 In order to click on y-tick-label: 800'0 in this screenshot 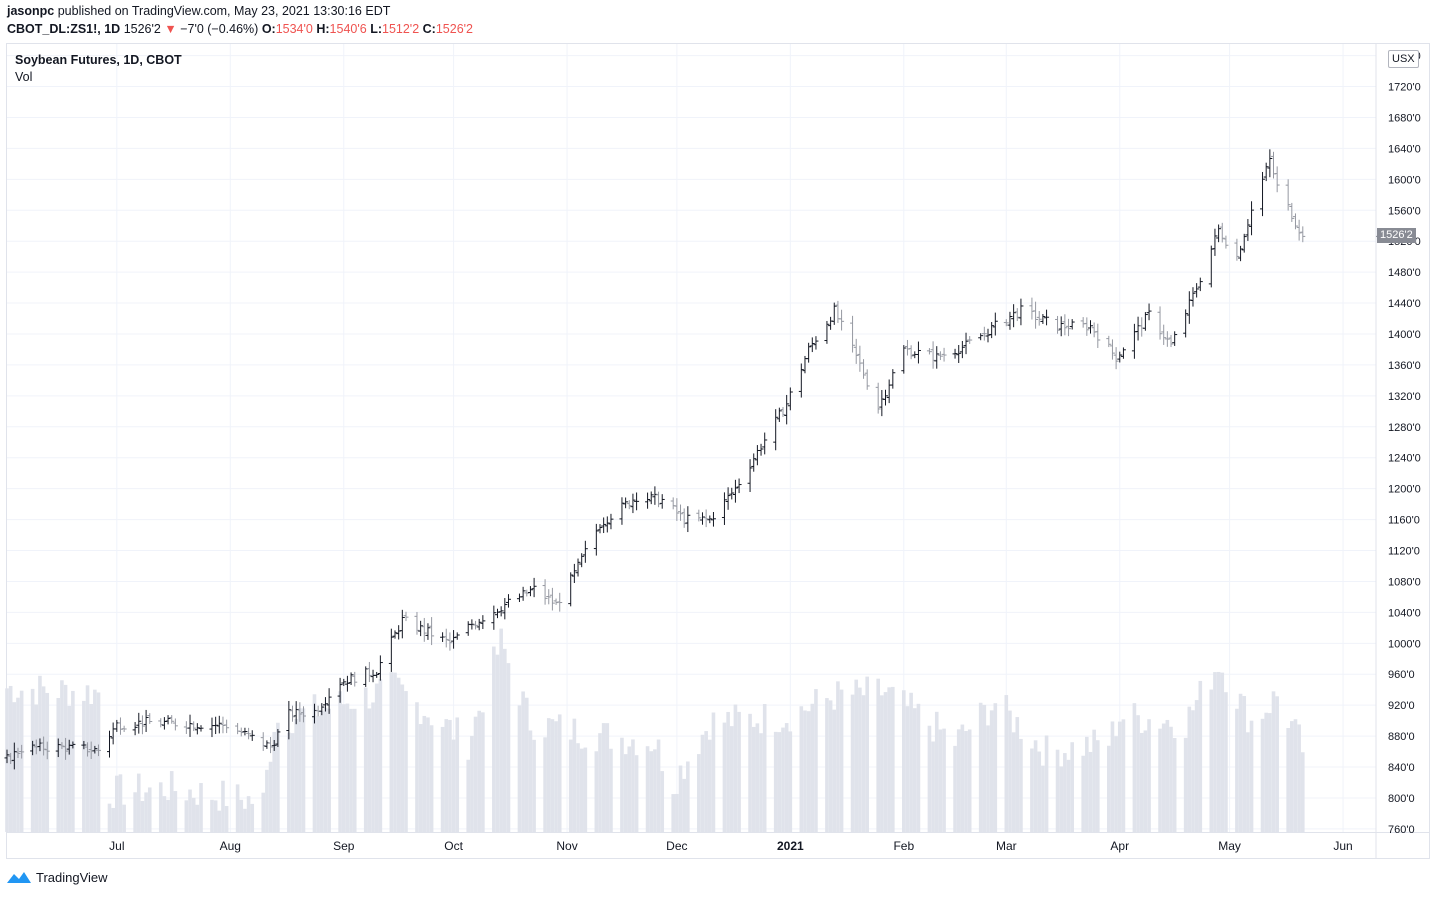, I will do `click(1401, 799)`.